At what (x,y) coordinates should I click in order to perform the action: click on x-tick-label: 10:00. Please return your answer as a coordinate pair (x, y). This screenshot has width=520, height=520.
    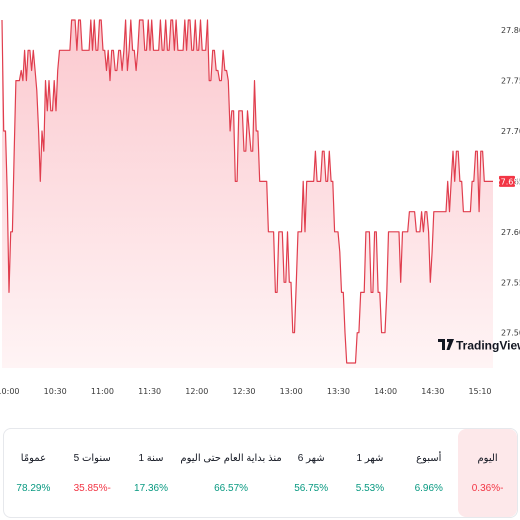
    Looking at the image, I should click on (10, 391).